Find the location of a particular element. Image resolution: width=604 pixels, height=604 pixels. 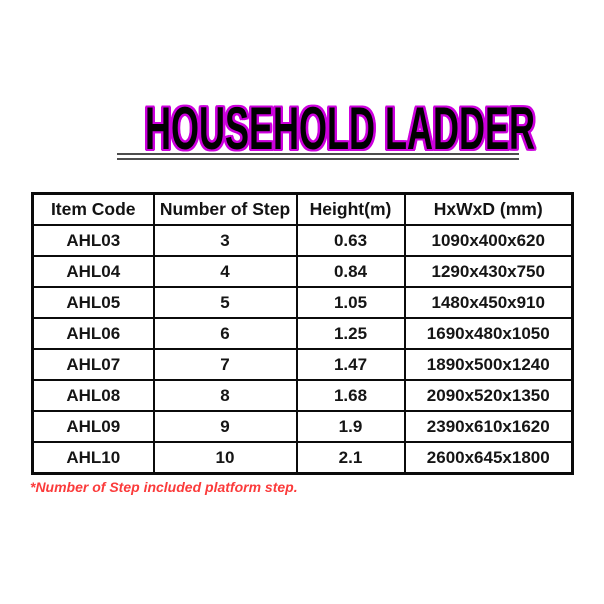

cell-height: 0.63 is located at coordinates (350, 240).